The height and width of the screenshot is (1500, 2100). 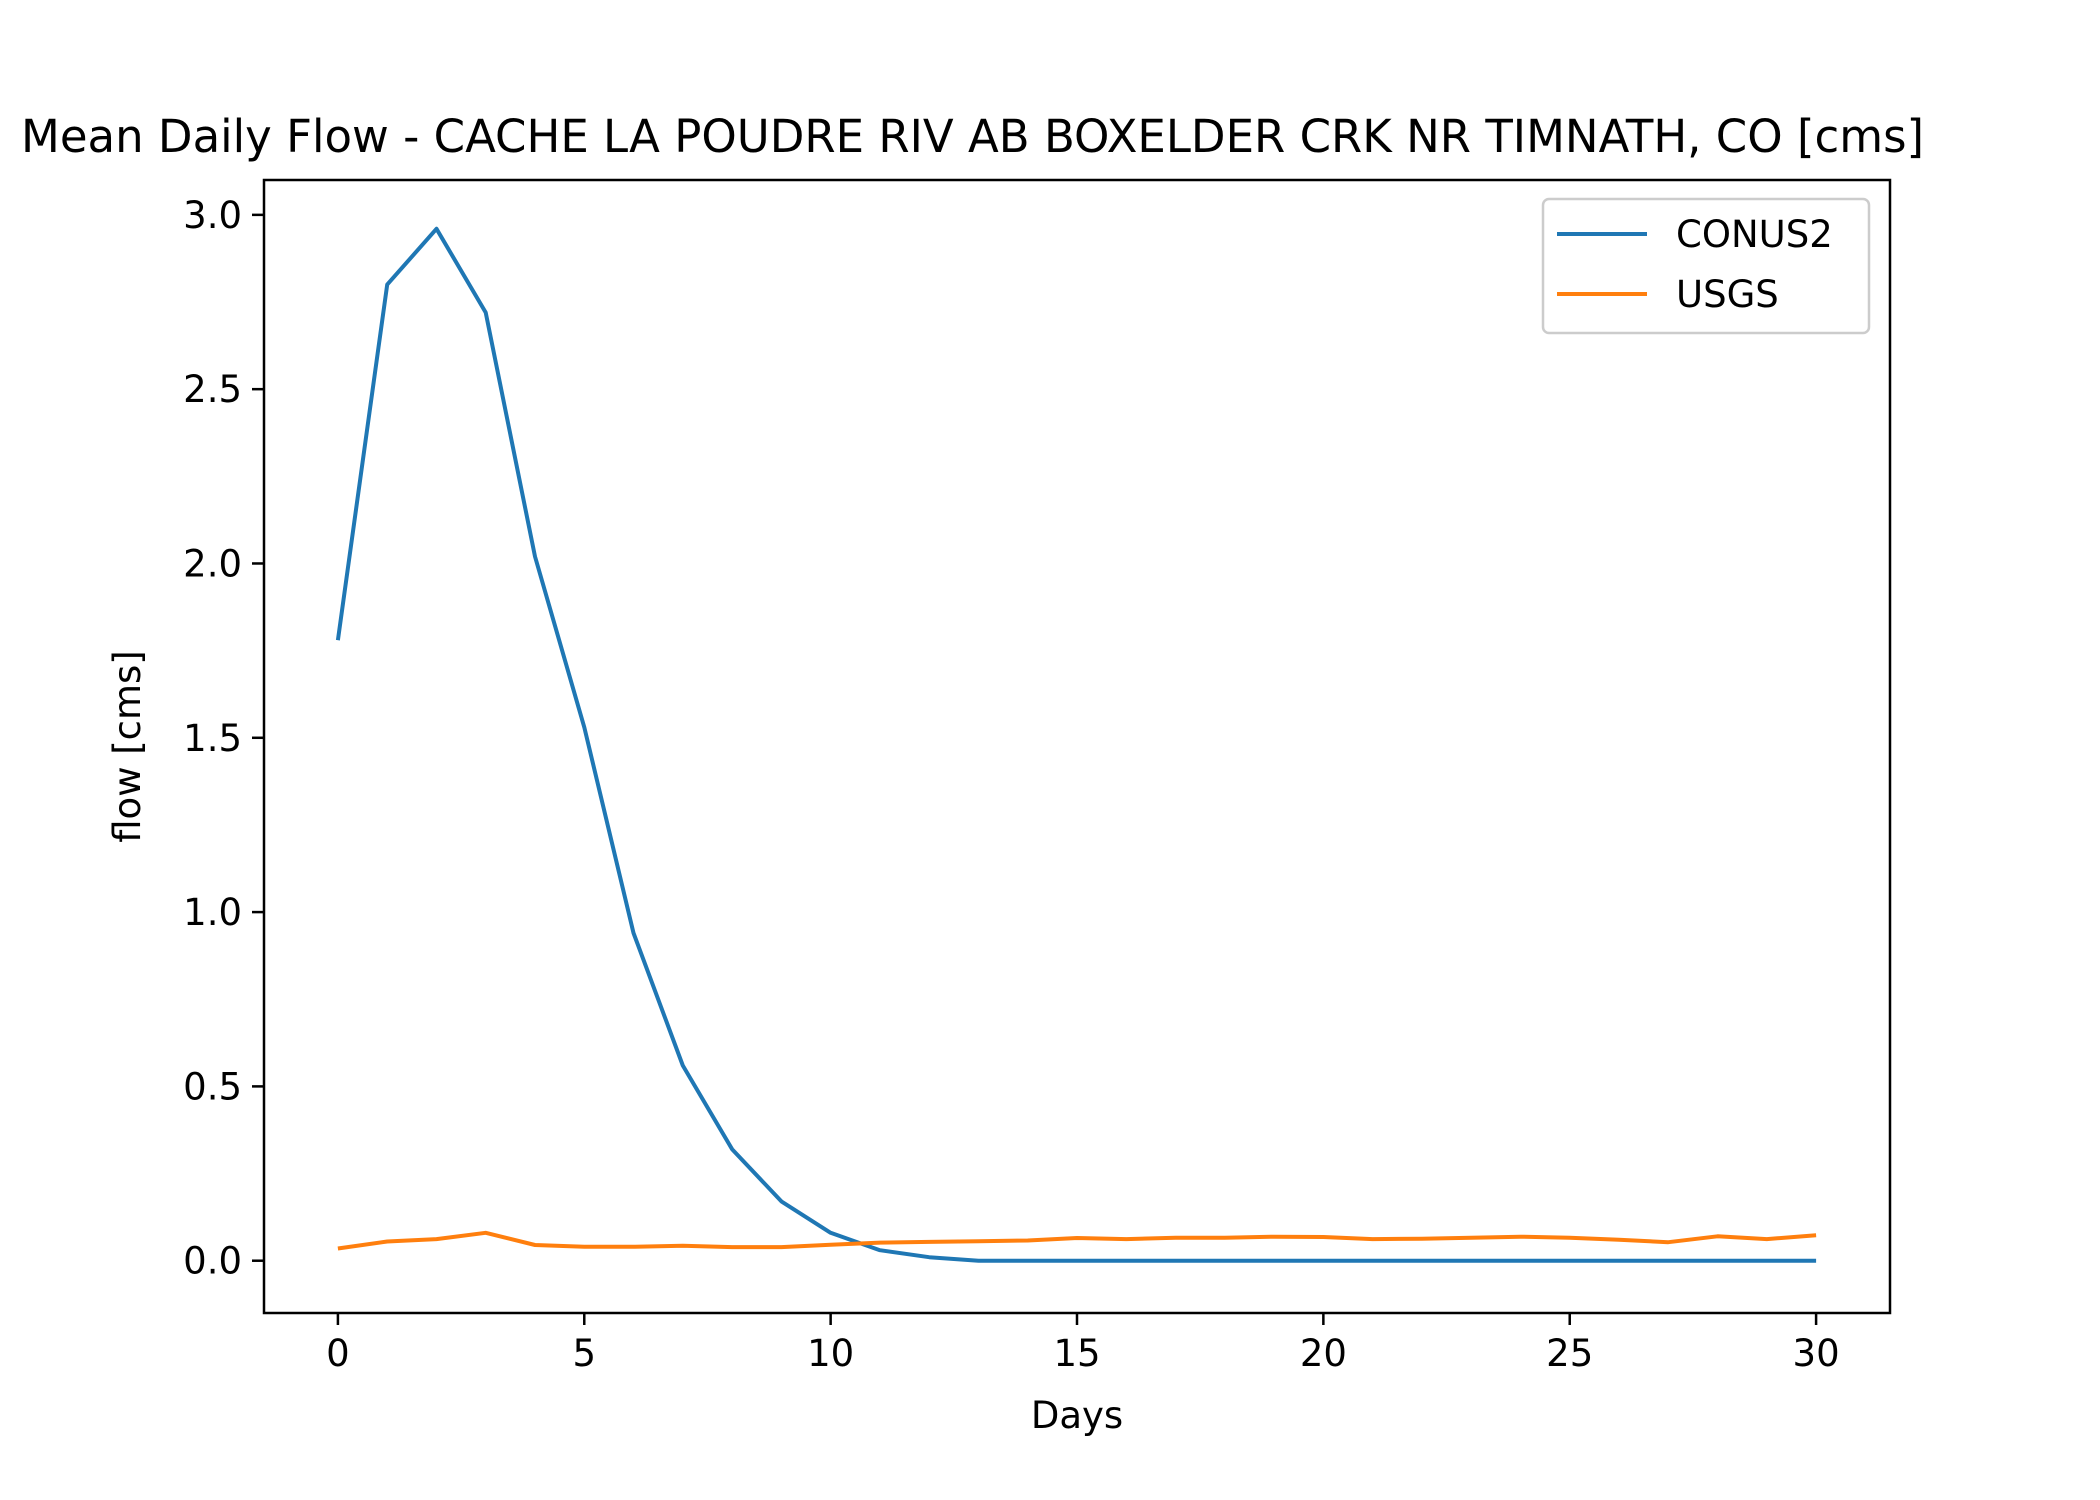 I want to click on y-tick-label: 0.0, so click(x=212, y=1261).